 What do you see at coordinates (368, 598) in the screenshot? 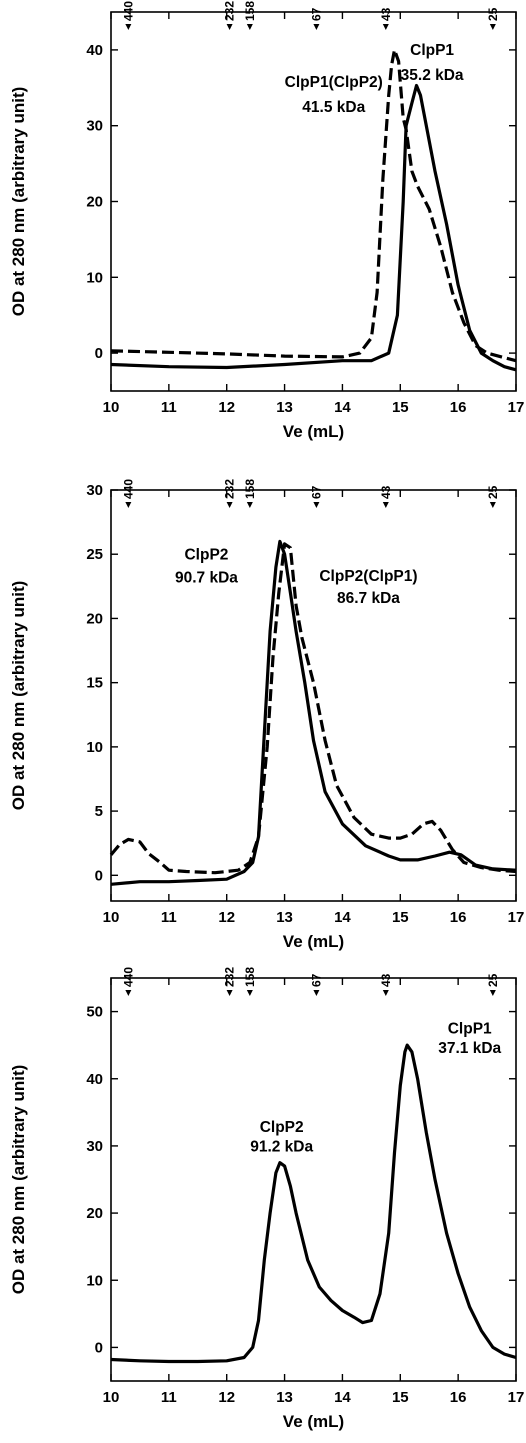
I see `peak-annotation: 86.7 kDa` at bounding box center [368, 598].